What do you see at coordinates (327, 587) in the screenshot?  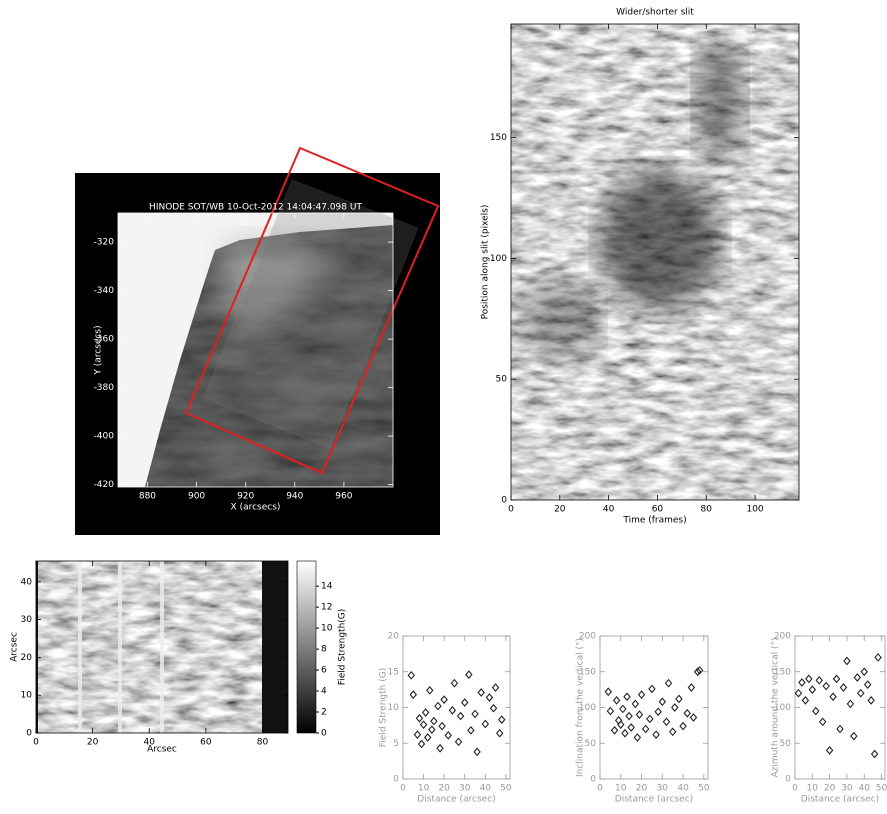 I see `colorbar-tick-label: 14` at bounding box center [327, 587].